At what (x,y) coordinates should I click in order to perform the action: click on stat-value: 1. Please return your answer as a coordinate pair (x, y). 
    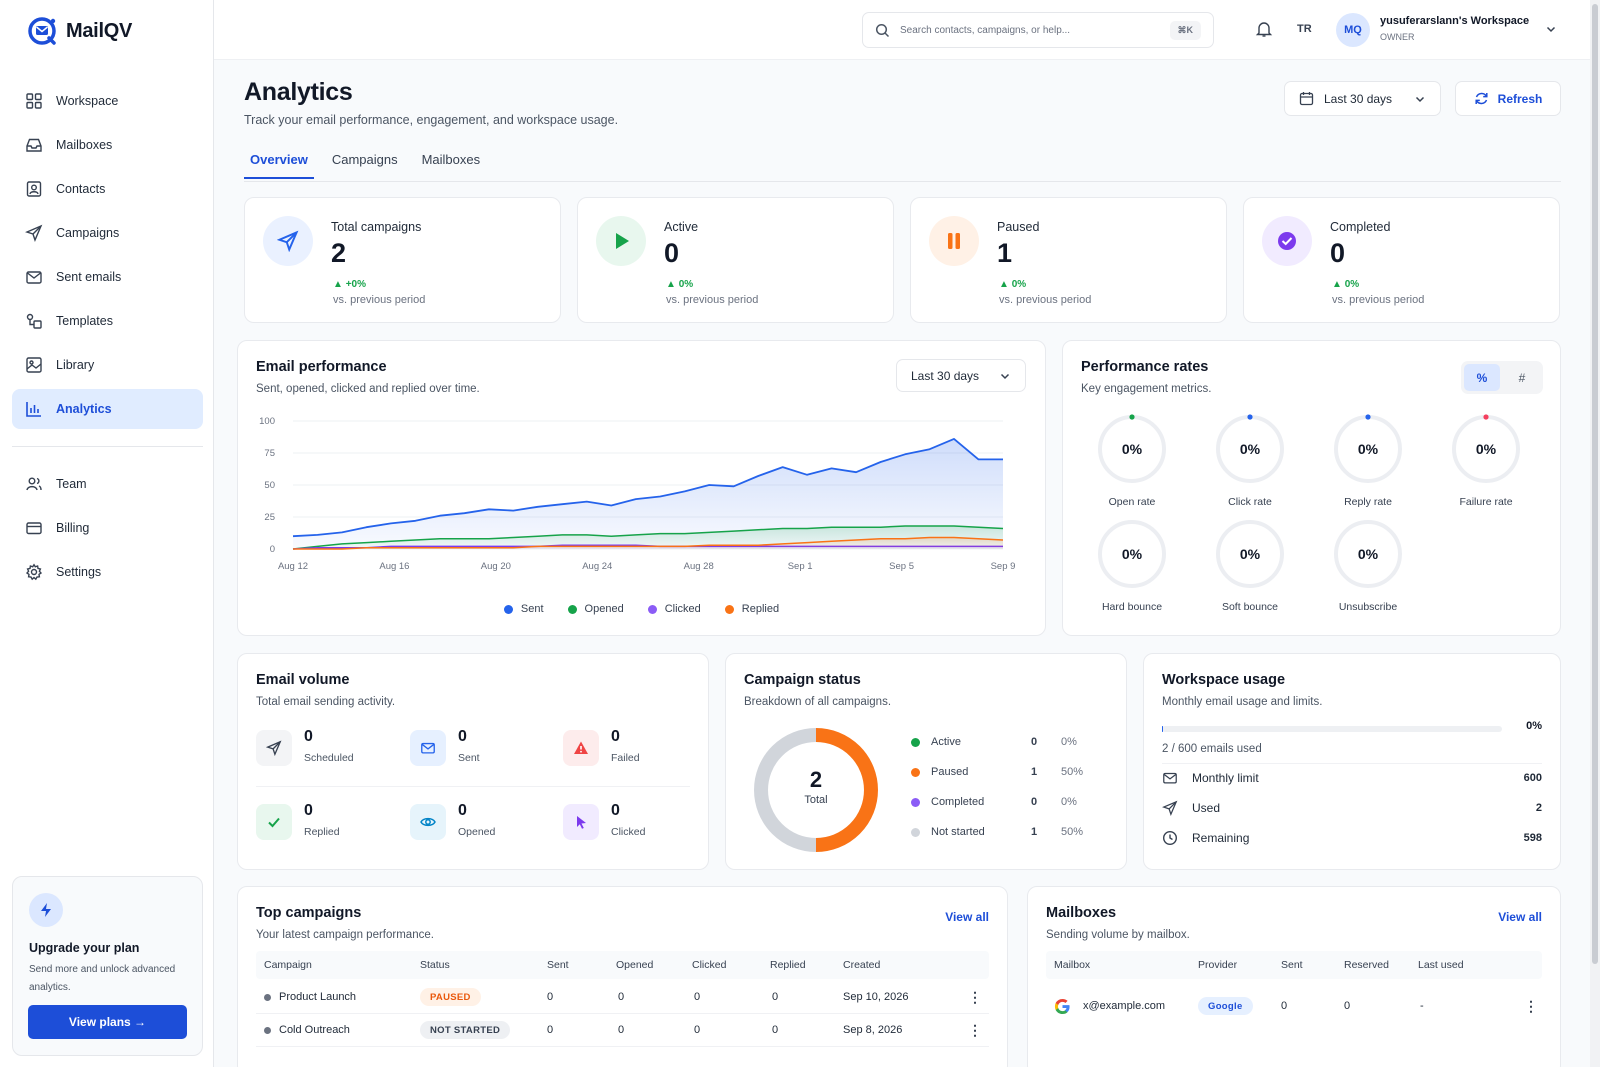
    Looking at the image, I should click on (1005, 253).